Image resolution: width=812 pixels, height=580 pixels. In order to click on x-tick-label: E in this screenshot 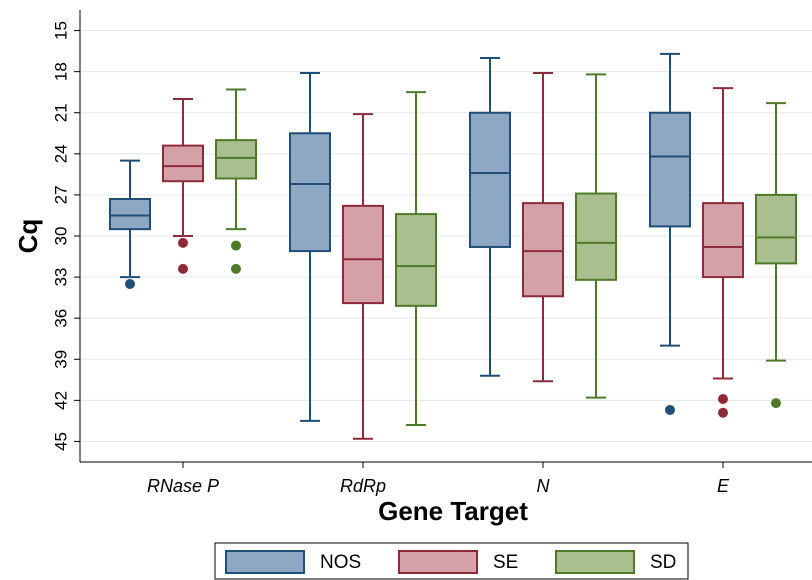, I will do `click(723, 486)`.